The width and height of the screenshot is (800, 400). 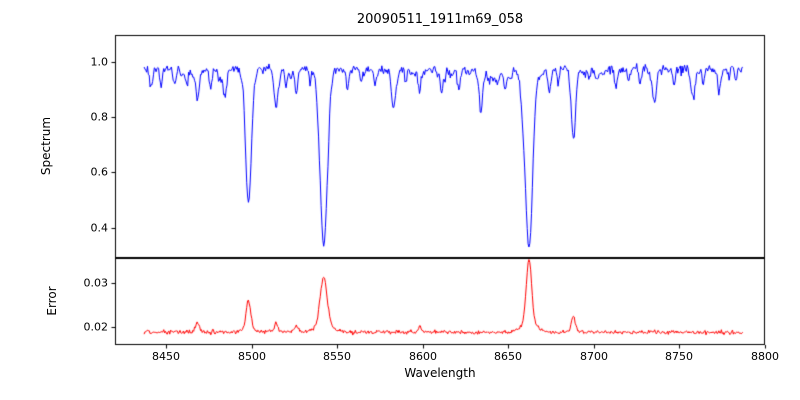 I want to click on wavelength-axis-label: Wavelength, so click(x=440, y=373).